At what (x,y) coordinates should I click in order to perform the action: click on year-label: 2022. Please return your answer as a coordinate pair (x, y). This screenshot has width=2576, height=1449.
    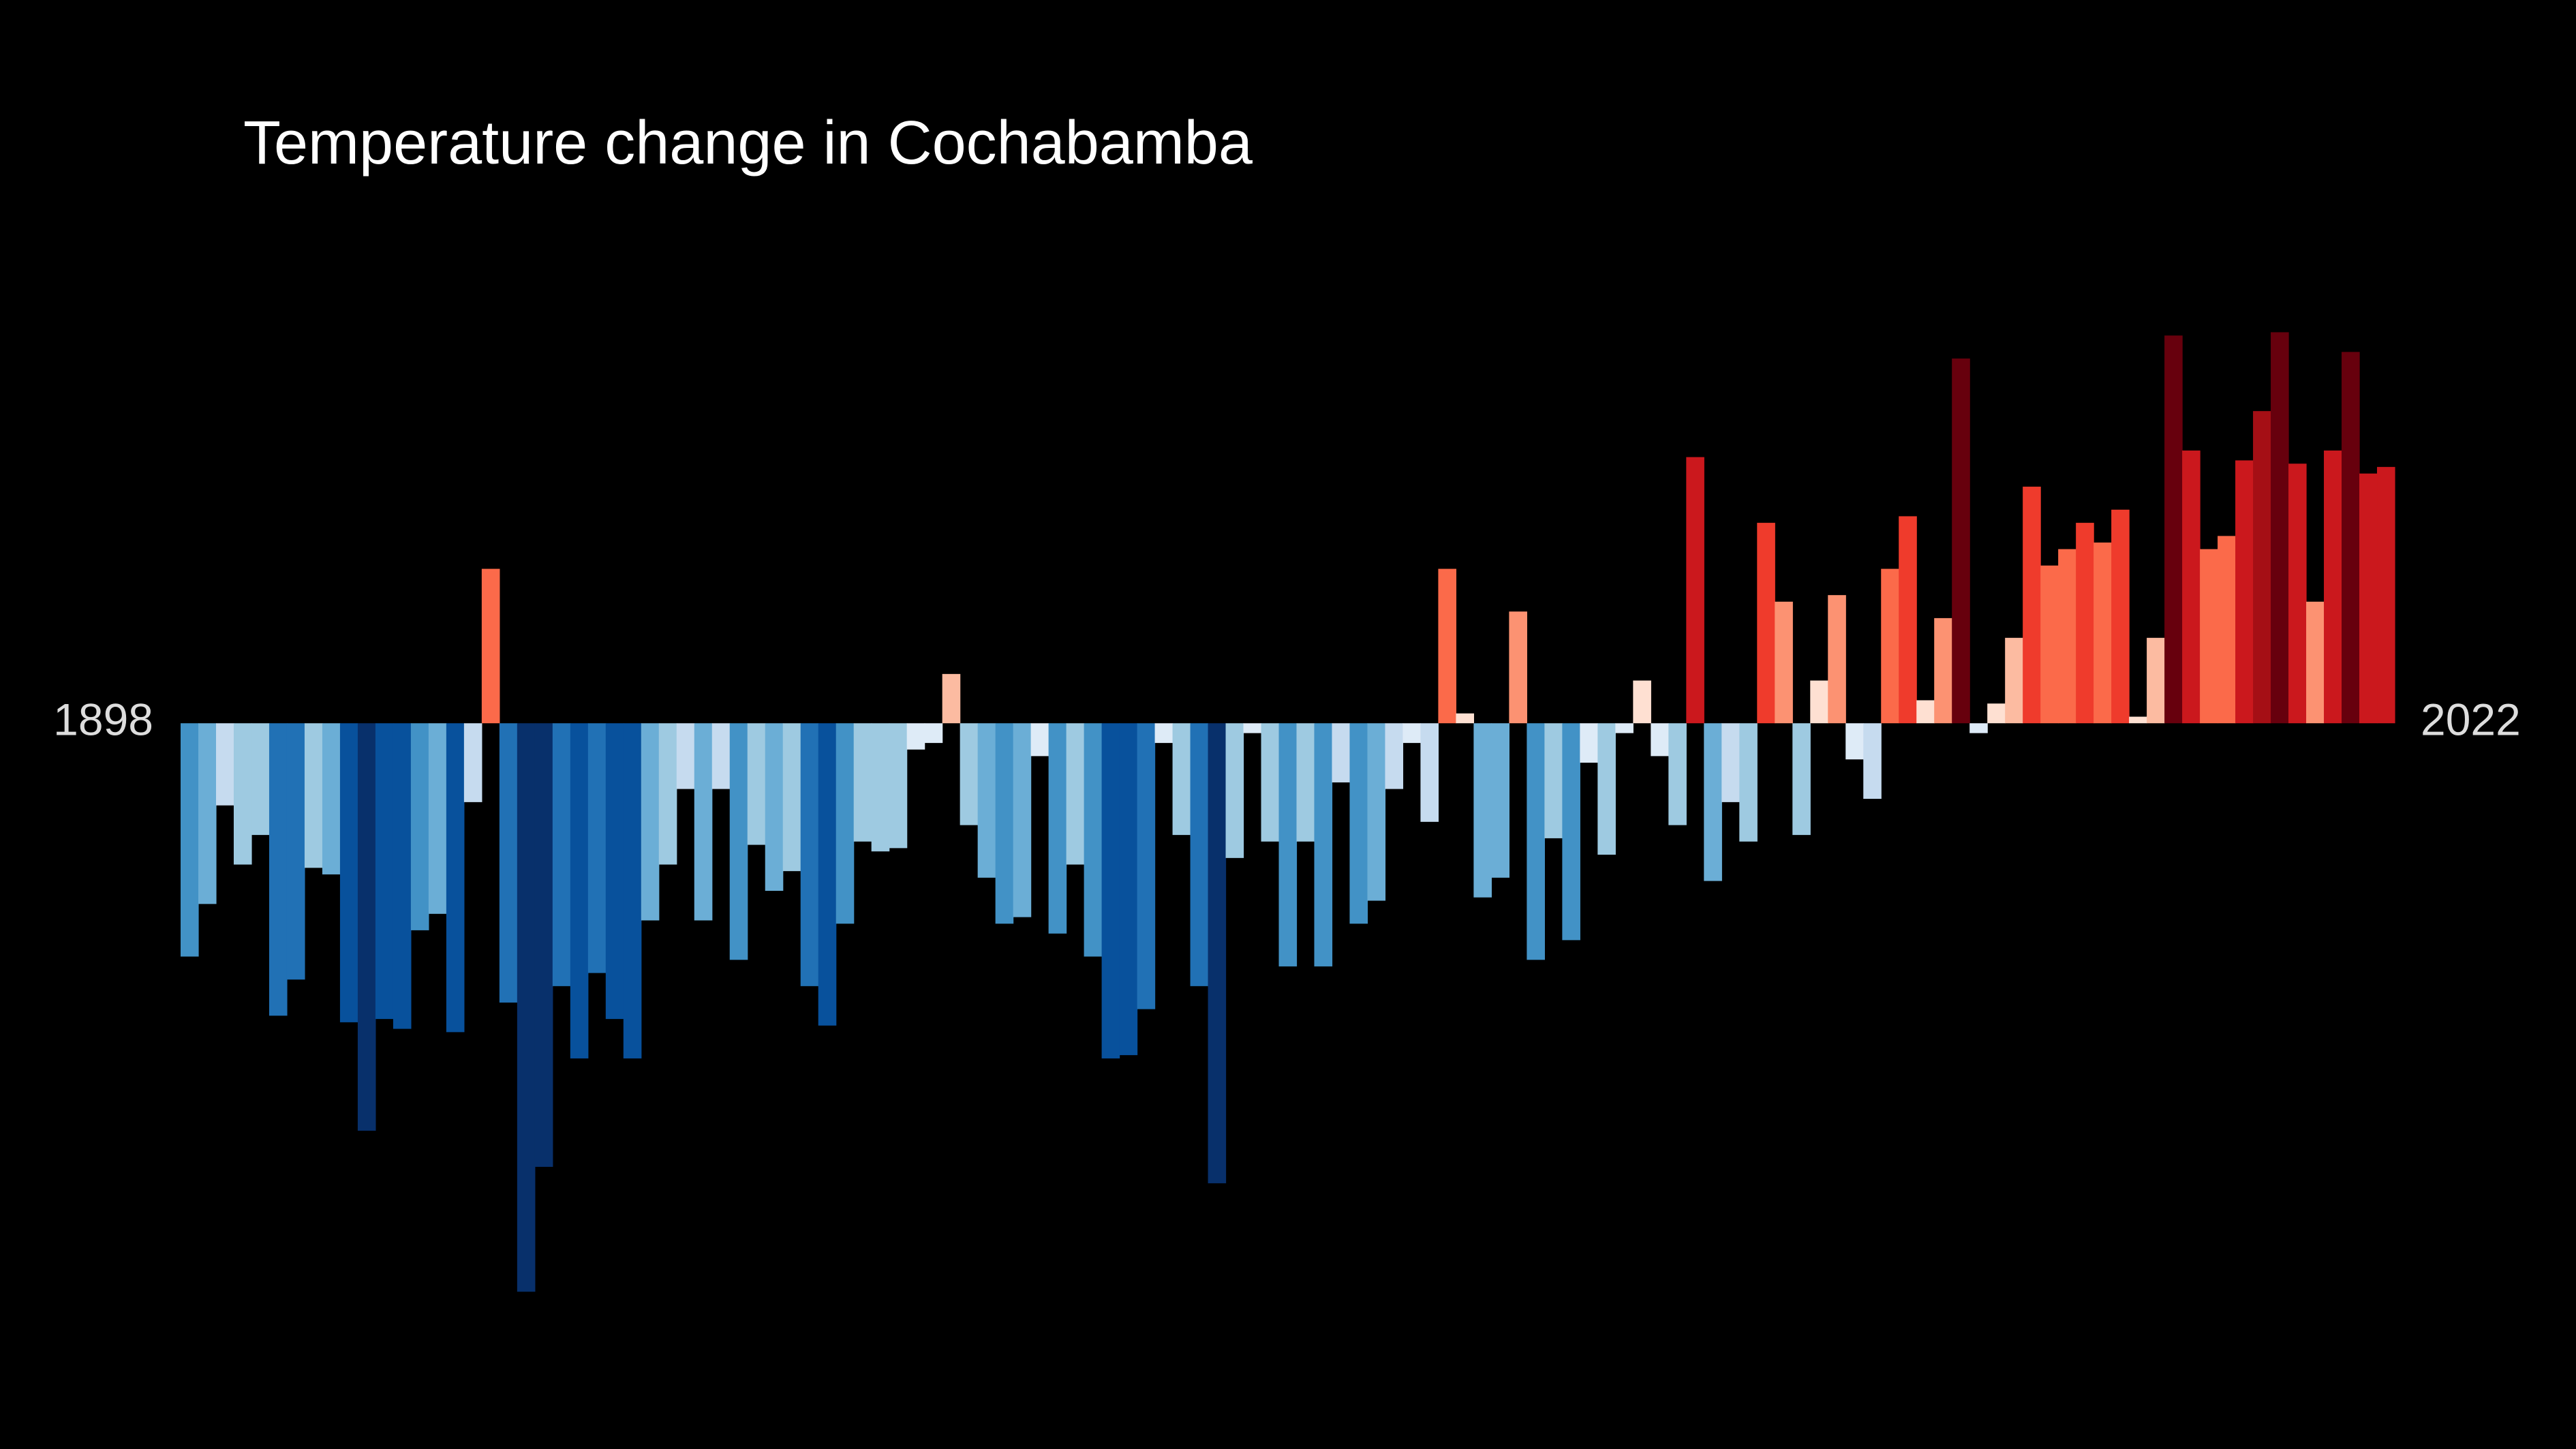
    Looking at the image, I should click on (2471, 720).